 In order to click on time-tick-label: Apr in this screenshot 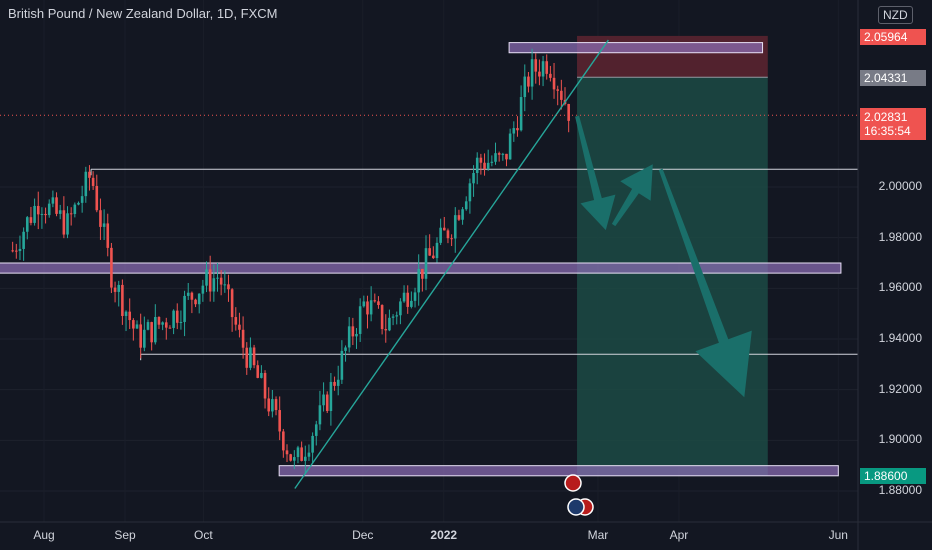, I will do `click(679, 535)`.